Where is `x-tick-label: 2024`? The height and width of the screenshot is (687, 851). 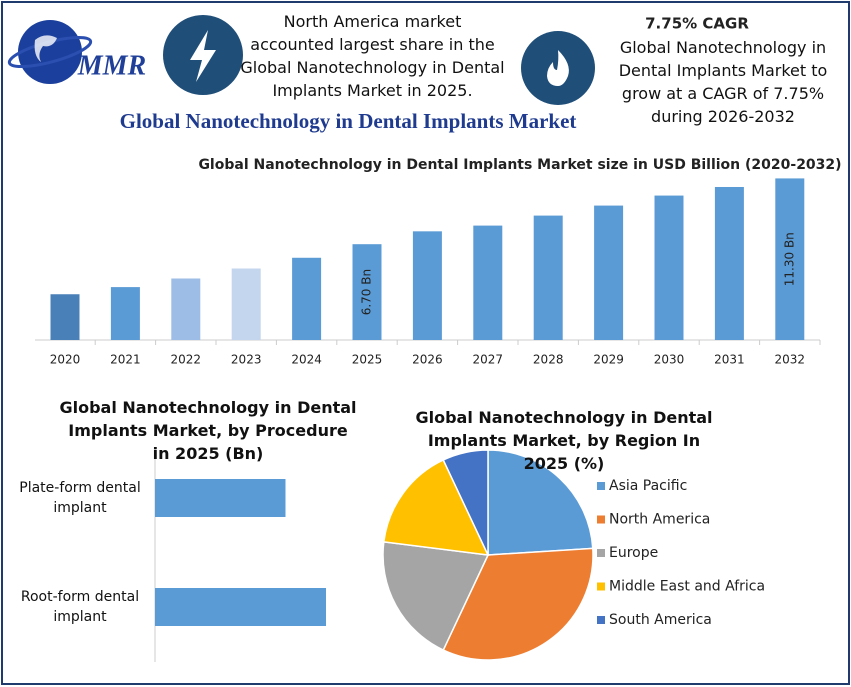
x-tick-label: 2024 is located at coordinates (306, 360).